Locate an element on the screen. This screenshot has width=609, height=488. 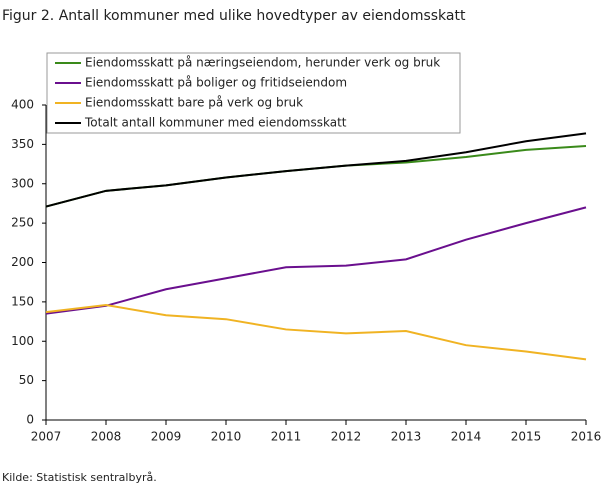
legend-label: Eiendomsskatt bare på verk og bruk is located at coordinates (194, 103).